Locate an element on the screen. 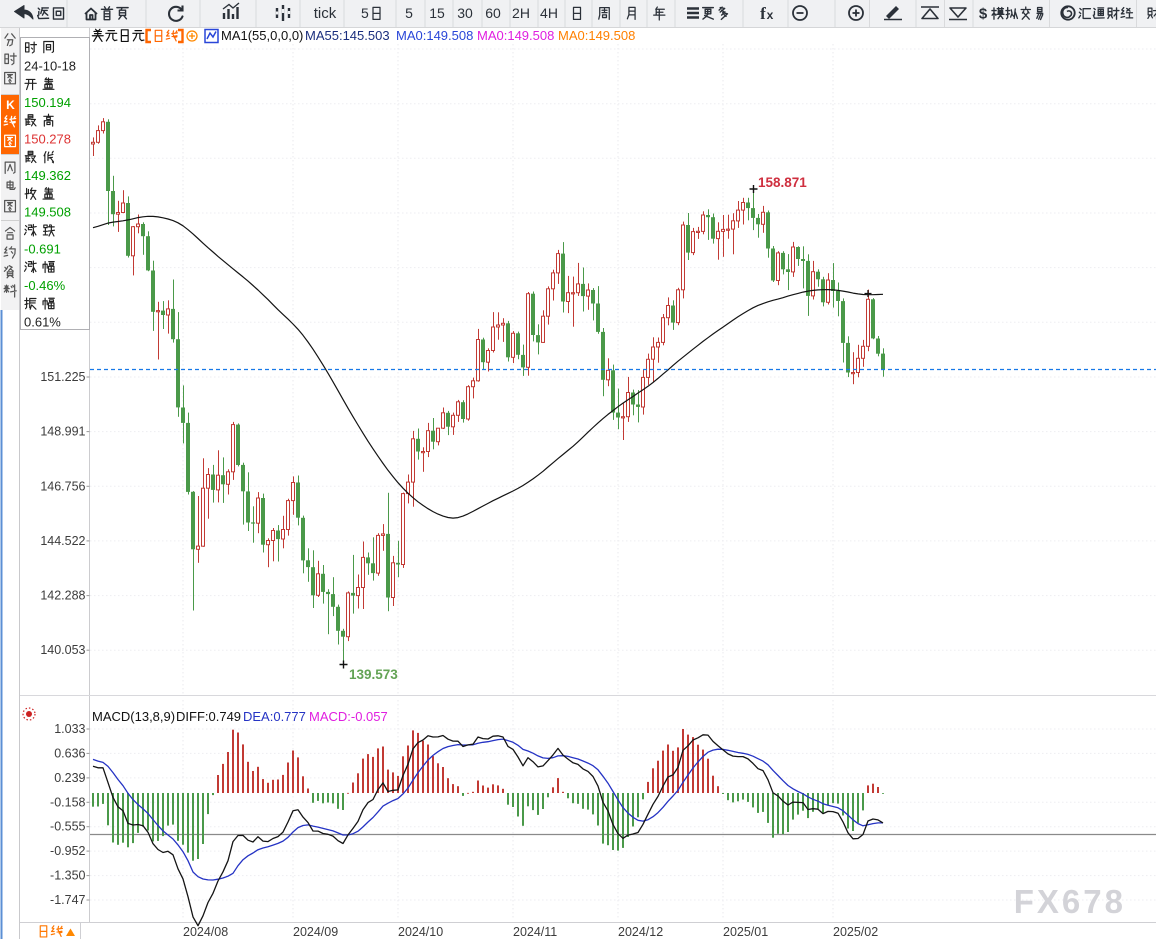 Image resolution: width=1156 pixels, height=939 pixels. svg-text: 2024/12 is located at coordinates (640, 932).